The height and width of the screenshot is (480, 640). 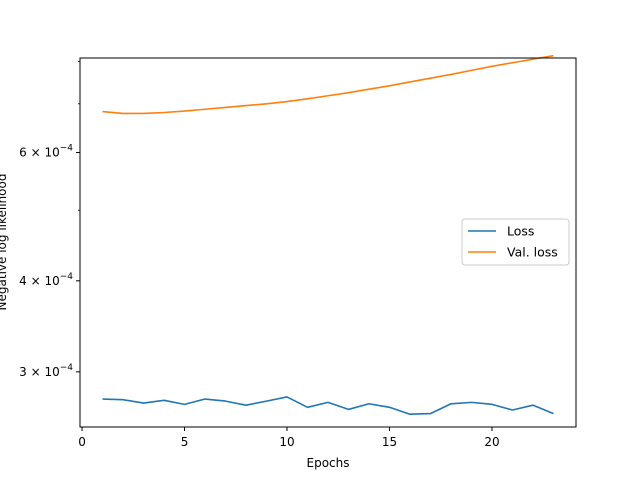 What do you see at coordinates (82, 442) in the screenshot?
I see `x-tick-label: 0` at bounding box center [82, 442].